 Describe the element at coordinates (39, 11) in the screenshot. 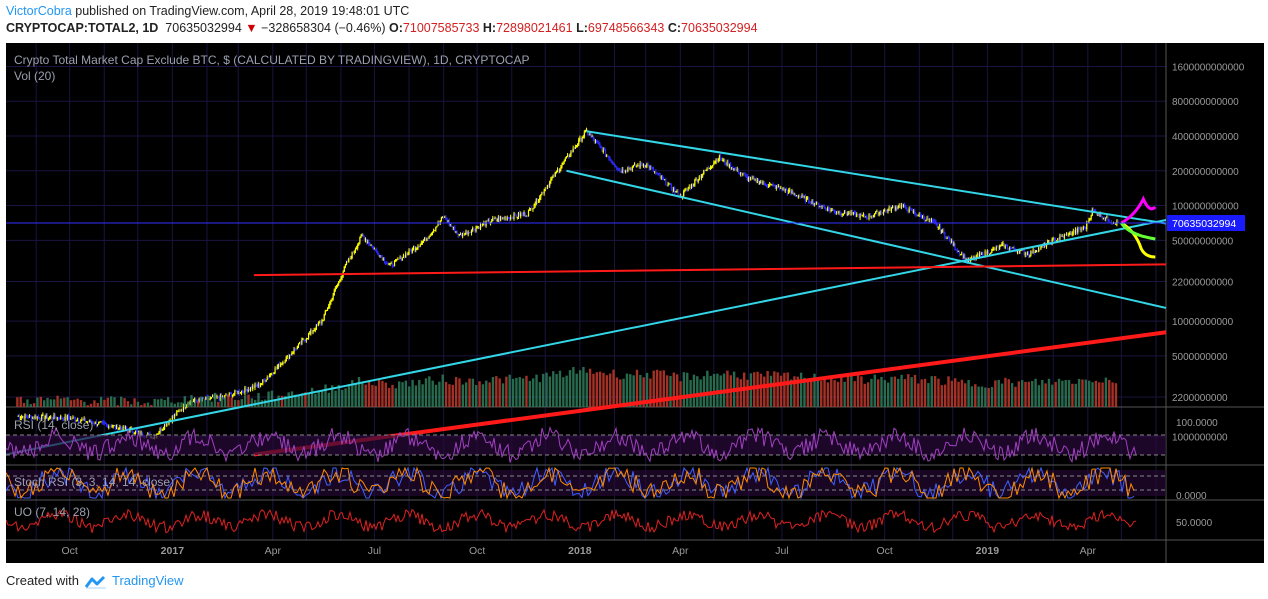

I see `author-link: VictorCobra` at that location.